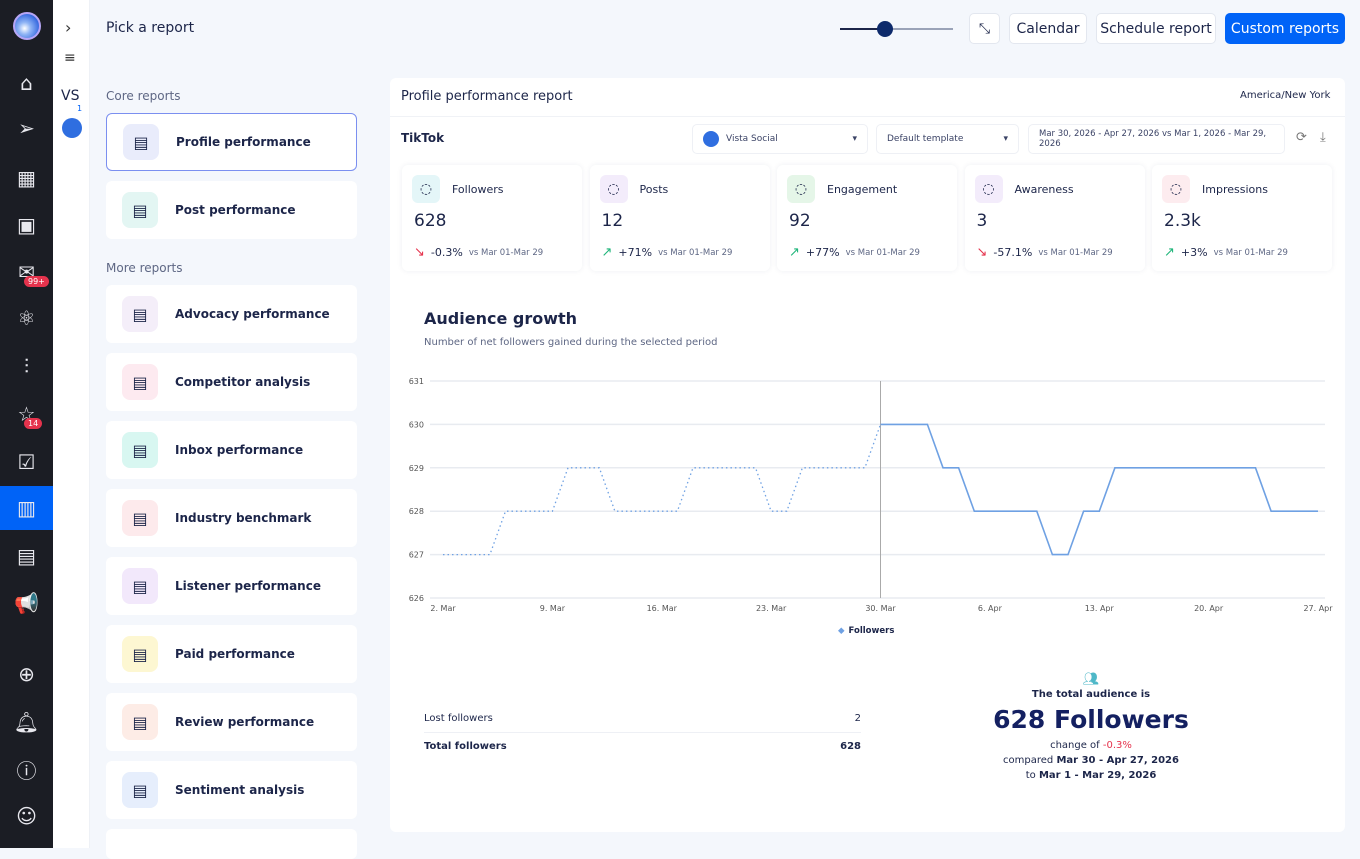 The width and height of the screenshot is (1360, 859). Describe the element at coordinates (1318, 608) in the screenshot. I see `x-tick-label: 27. Apr` at that location.